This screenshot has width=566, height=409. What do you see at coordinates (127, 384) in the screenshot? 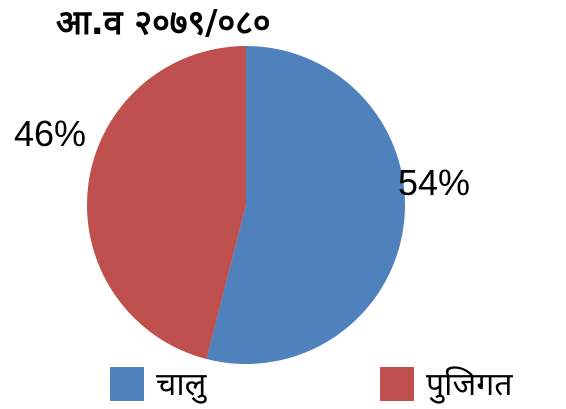
I see `legend-swatch-chalu` at bounding box center [127, 384].